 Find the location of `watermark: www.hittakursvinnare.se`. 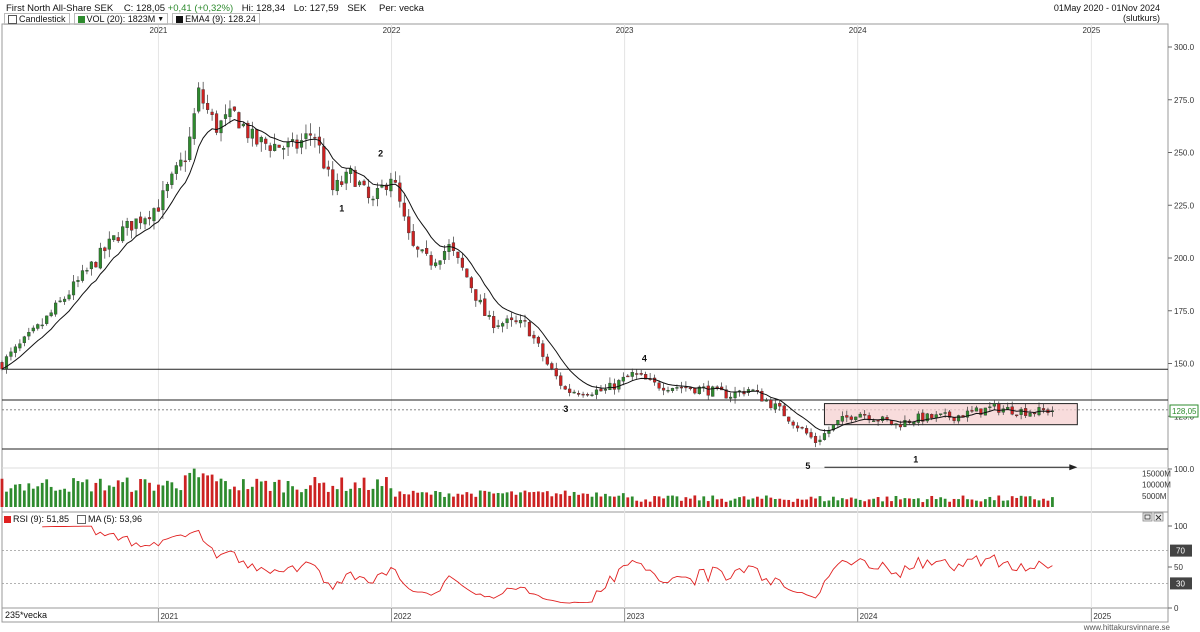

watermark: www.hittakursvinnare.se is located at coordinates (1126, 627).